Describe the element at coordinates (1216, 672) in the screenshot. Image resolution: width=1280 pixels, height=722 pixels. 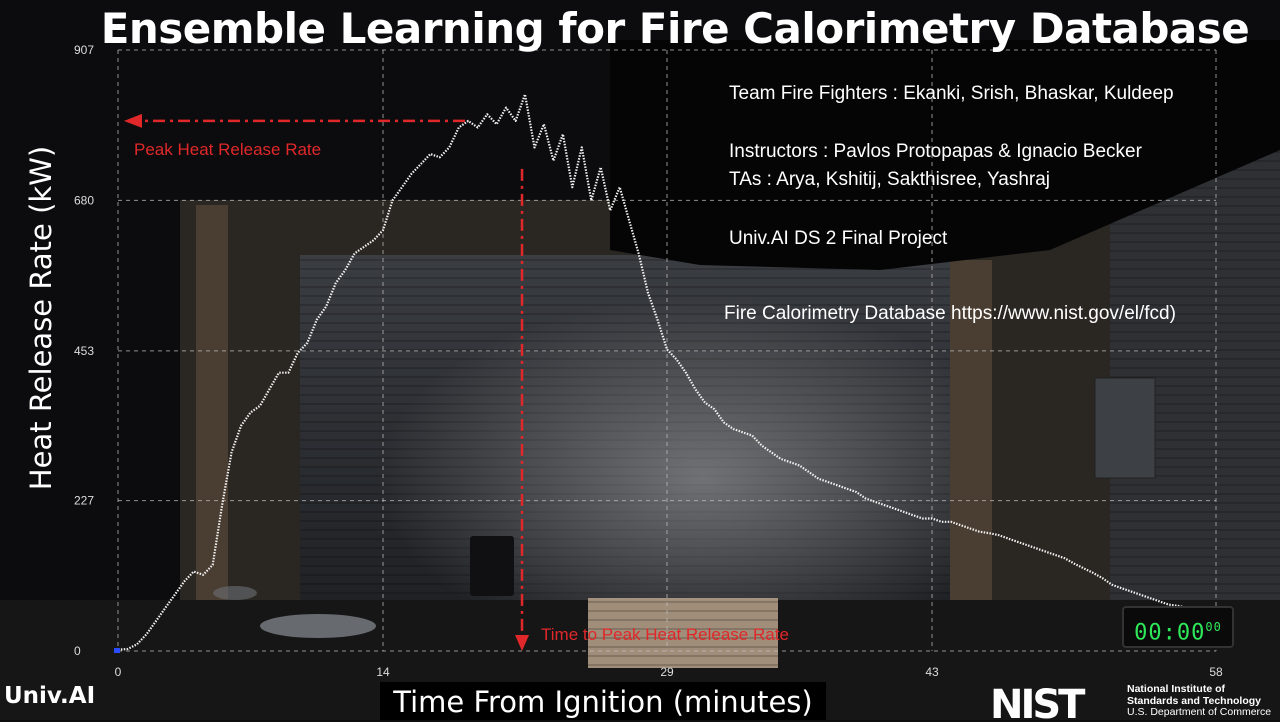
I see `x-tick-label: 58` at that location.